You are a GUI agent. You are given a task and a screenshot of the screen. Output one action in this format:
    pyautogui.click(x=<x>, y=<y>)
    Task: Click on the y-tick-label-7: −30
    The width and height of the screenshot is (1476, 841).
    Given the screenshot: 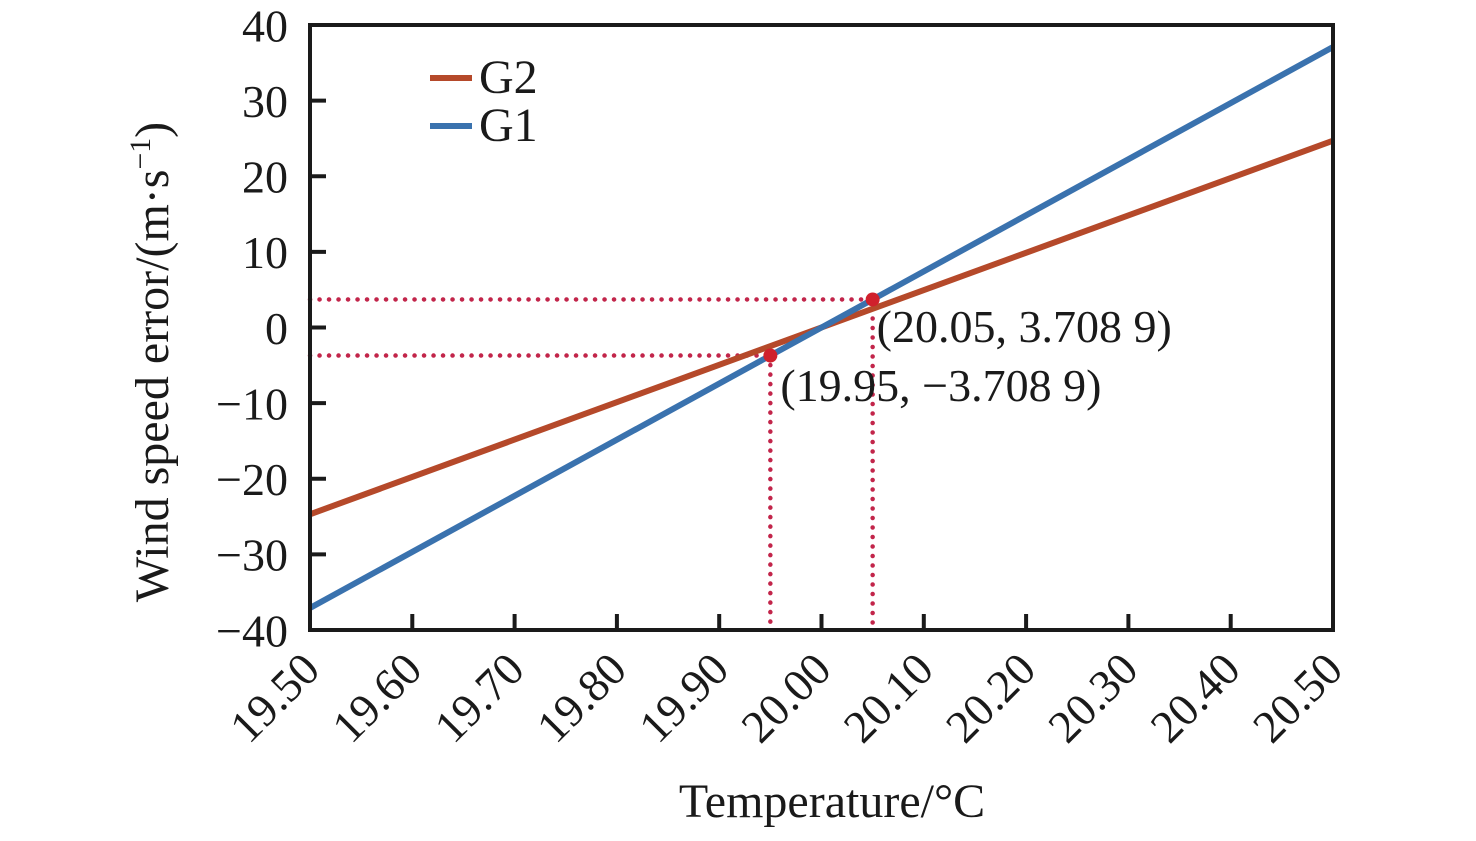 What is the action you would take?
    pyautogui.click(x=252, y=555)
    